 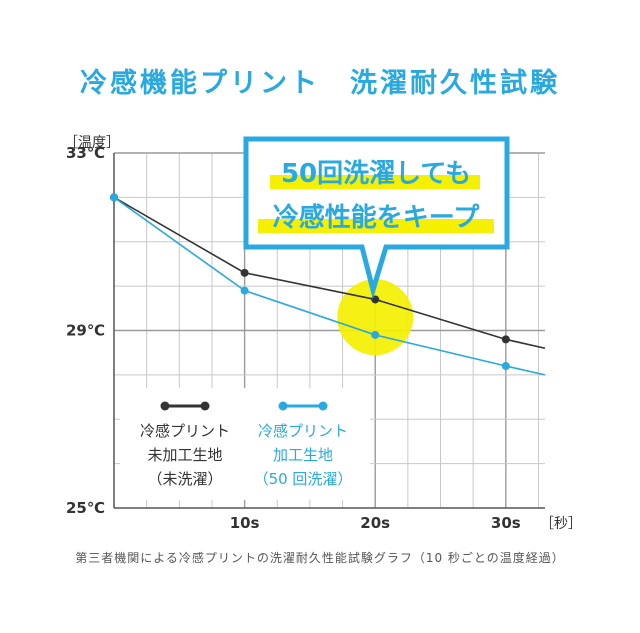 I want to click on y-tick-label: 29℃, so click(x=85, y=331).